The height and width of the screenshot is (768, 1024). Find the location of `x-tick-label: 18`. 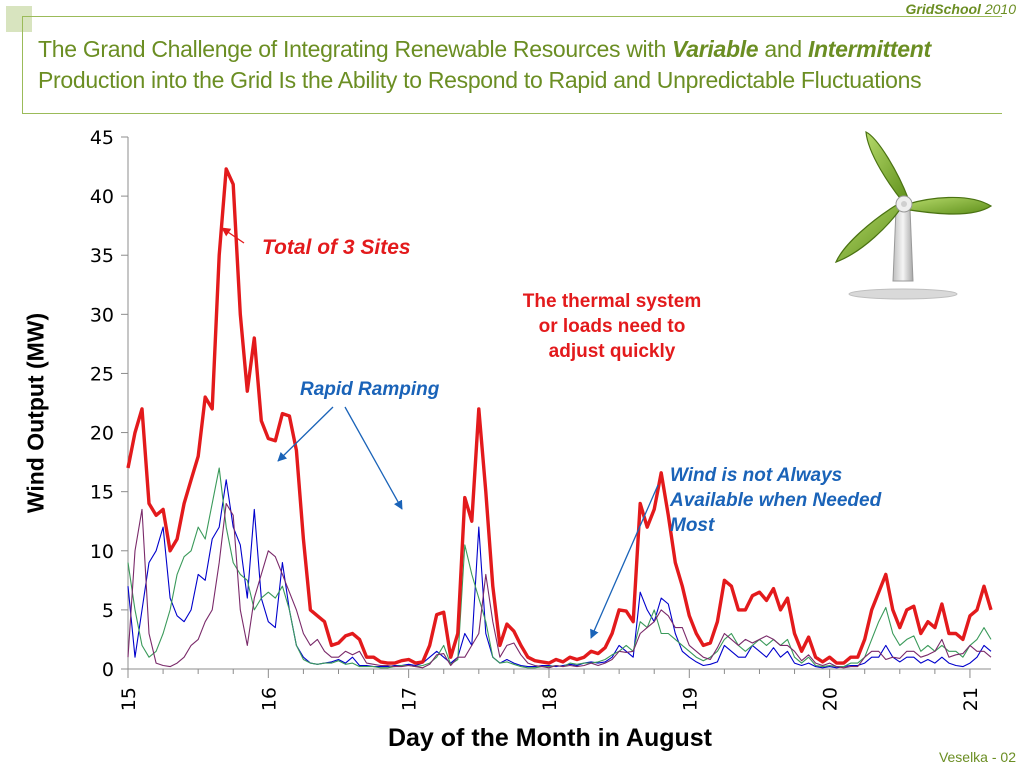

x-tick-label: 18 is located at coordinates (550, 699).